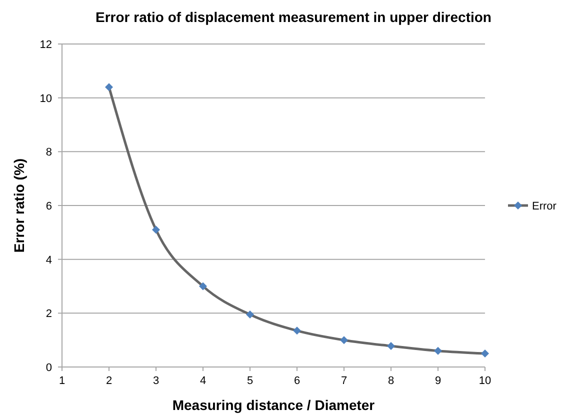 This screenshot has width=568, height=414. I want to click on x-tick-label: 3, so click(156, 381).